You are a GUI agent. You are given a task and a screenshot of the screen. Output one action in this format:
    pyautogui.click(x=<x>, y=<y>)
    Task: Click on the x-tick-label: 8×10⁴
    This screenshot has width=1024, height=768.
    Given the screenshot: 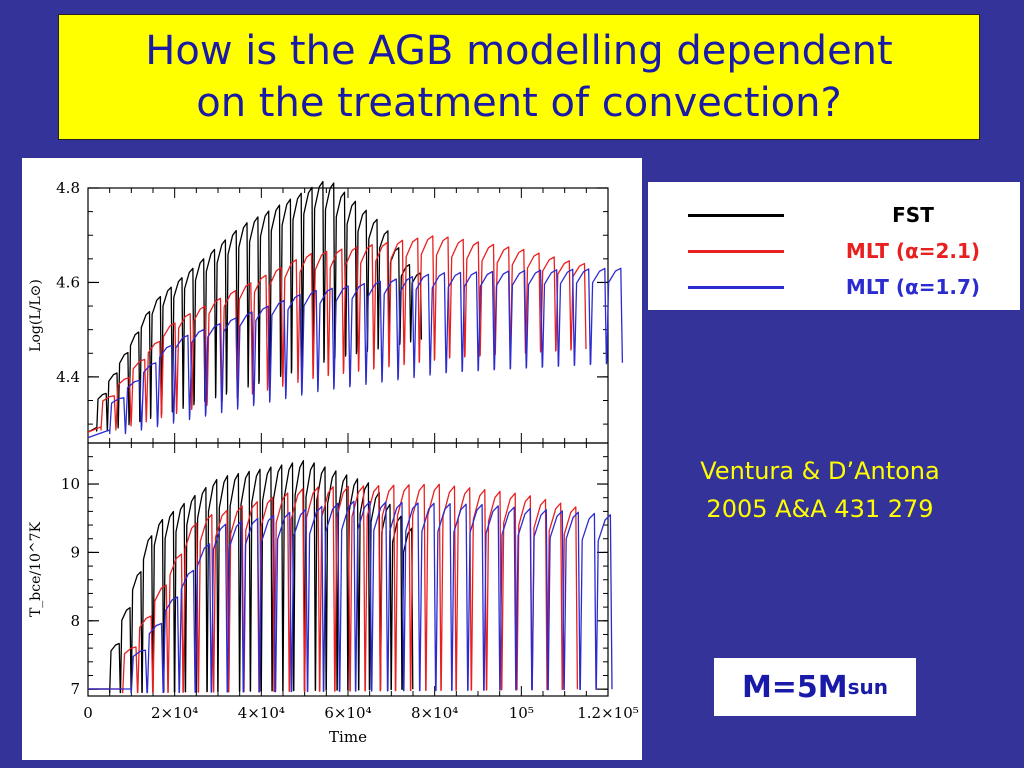 What is the action you would take?
    pyautogui.click(x=434, y=713)
    